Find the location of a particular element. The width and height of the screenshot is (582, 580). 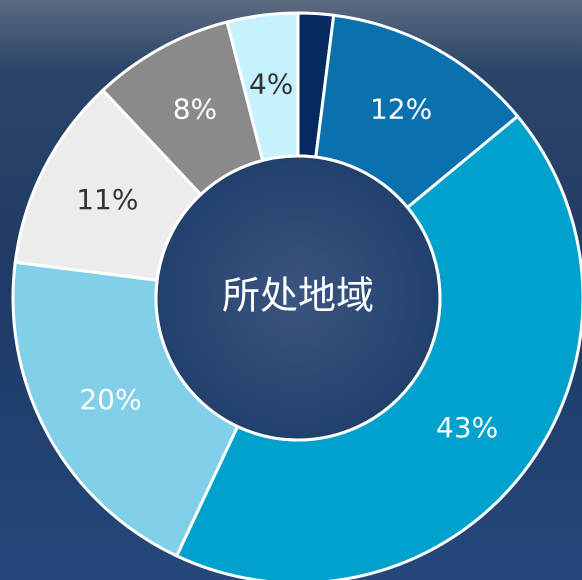

data-label: 20% is located at coordinates (110, 399).